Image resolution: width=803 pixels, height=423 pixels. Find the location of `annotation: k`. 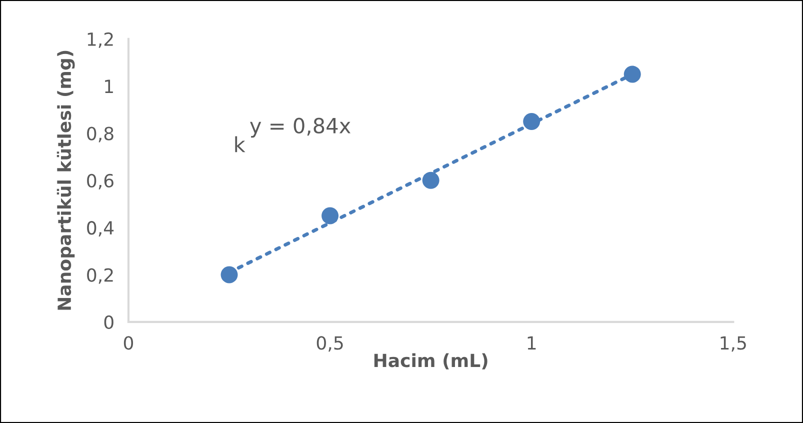

annotation: k is located at coordinates (240, 144).